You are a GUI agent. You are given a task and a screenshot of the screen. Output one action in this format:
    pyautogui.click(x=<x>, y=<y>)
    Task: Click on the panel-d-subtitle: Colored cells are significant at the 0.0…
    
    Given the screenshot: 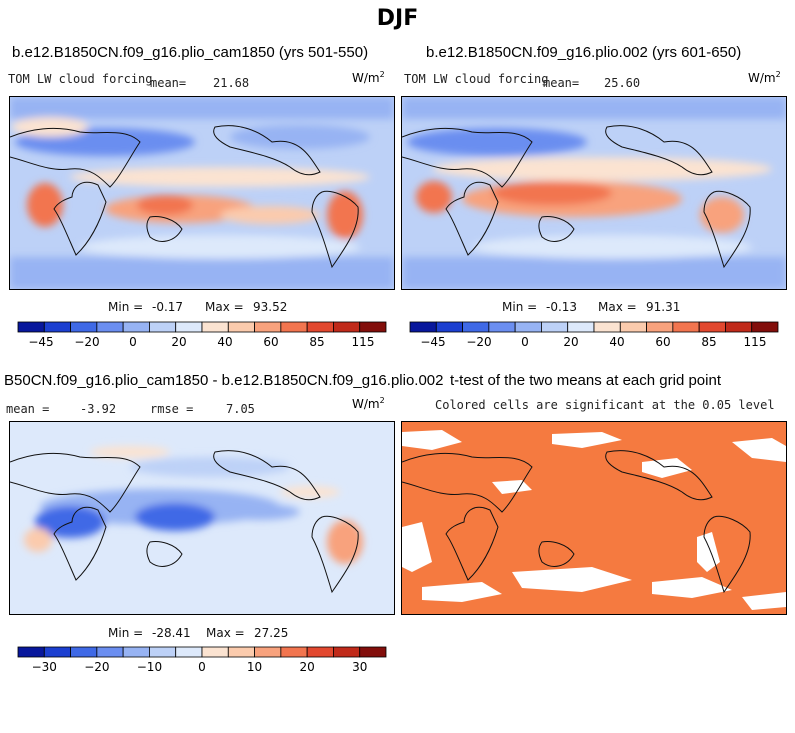 What is the action you would take?
    pyautogui.click(x=605, y=405)
    